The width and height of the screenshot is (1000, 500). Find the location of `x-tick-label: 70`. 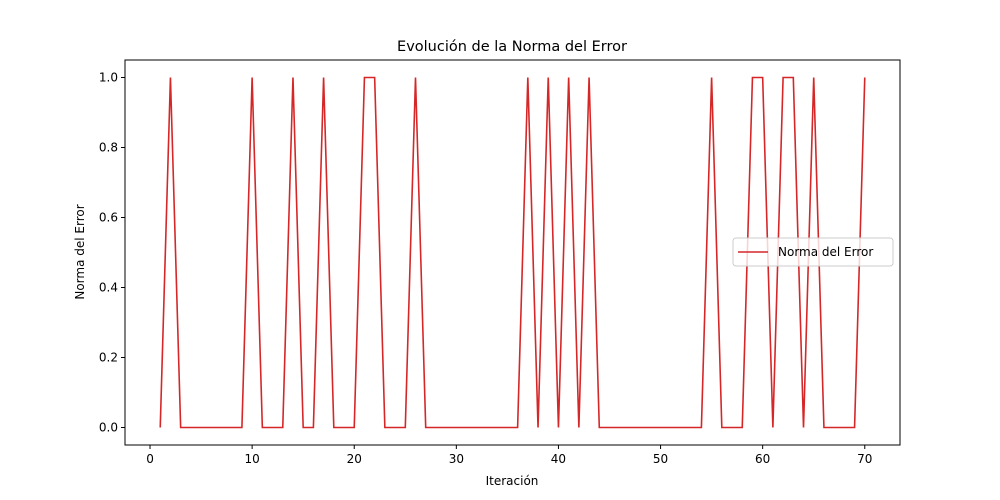

x-tick-label: 70 is located at coordinates (864, 459).